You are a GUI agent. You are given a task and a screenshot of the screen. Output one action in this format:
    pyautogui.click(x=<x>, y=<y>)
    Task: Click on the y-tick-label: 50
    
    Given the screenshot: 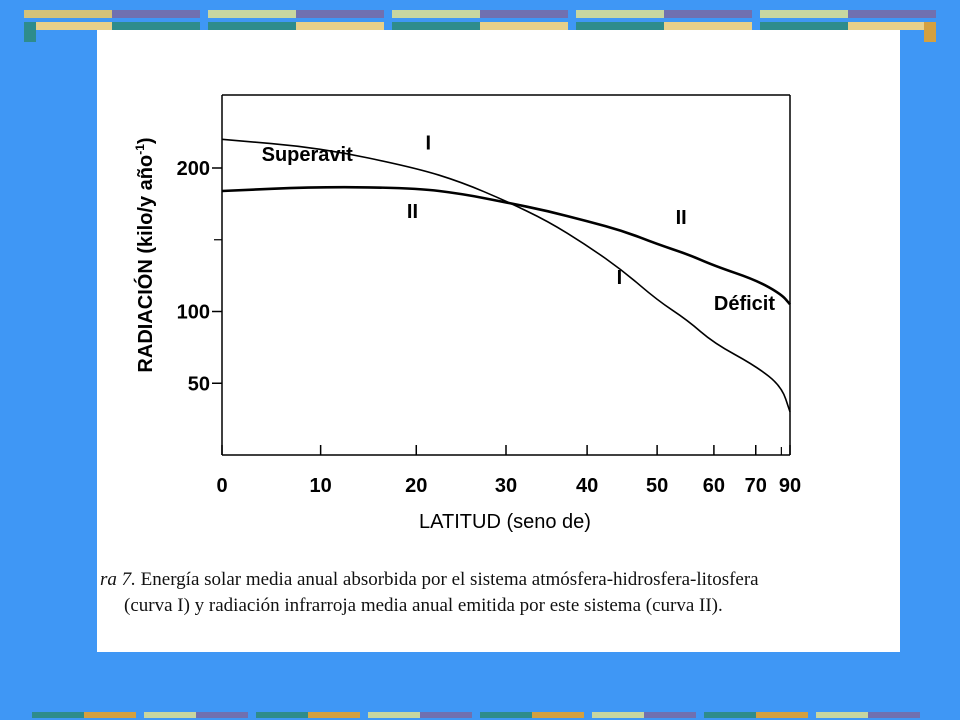 What is the action you would take?
    pyautogui.click(x=199, y=384)
    